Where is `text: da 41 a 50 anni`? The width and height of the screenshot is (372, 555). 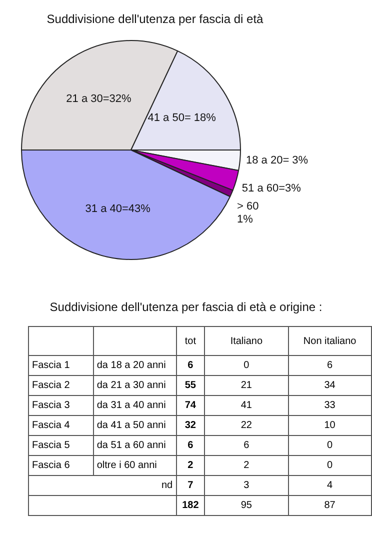 text: da 41 a 50 anni is located at coordinates (134, 426).